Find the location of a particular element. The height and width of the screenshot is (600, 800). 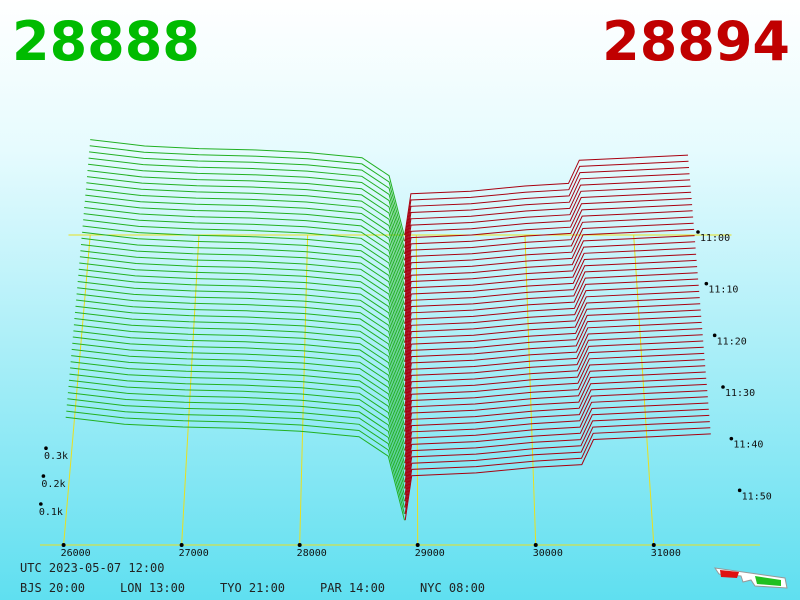

y-tick-label: 0.3k is located at coordinates (56, 456).